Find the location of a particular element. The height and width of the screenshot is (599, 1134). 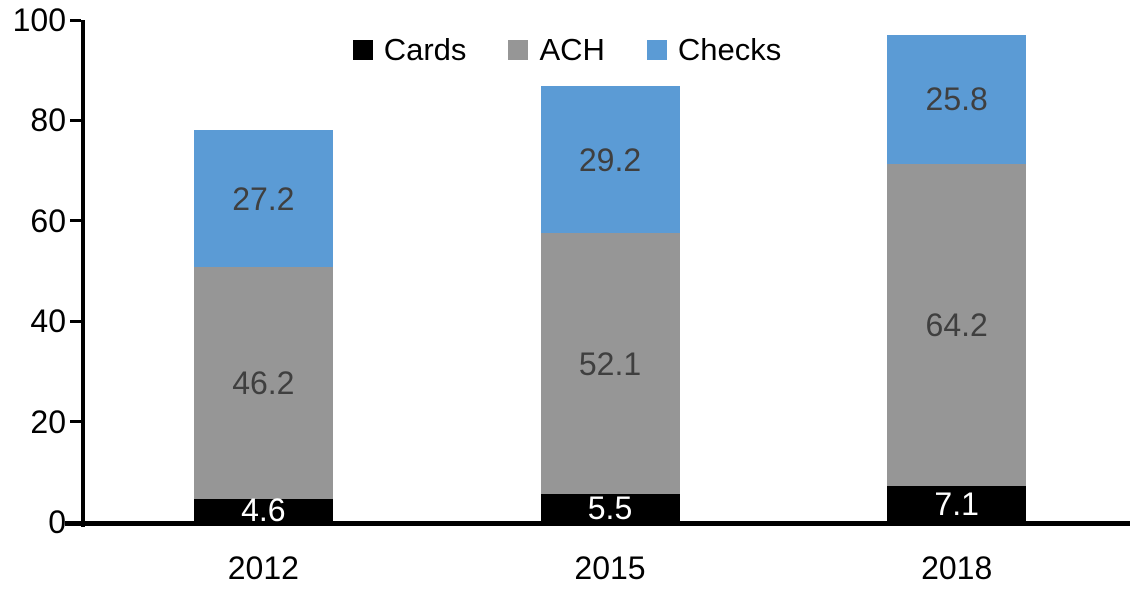

bar-segment-value: 52.1 is located at coordinates (610, 363).